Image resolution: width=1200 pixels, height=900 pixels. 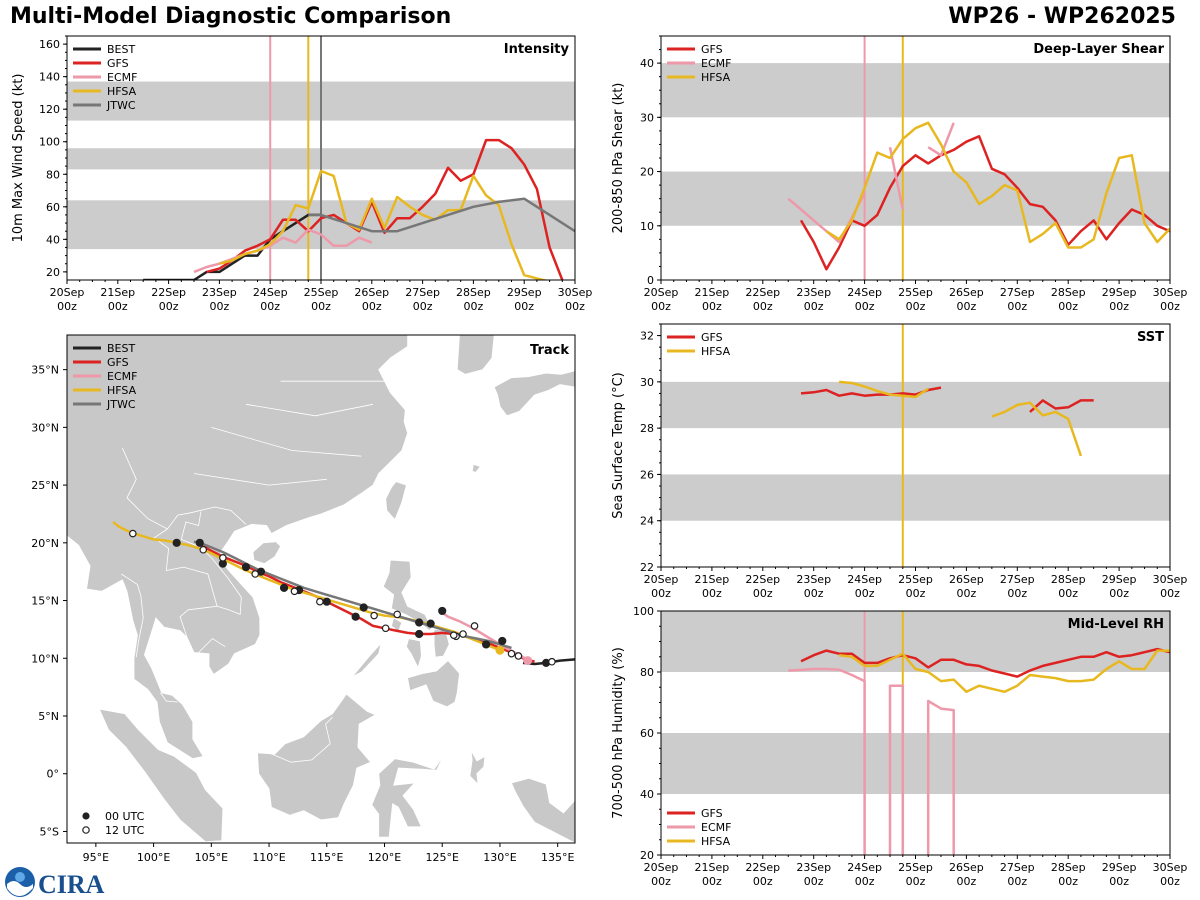 I want to click on sst-legend-label-gfs: GFS, so click(x=712, y=337).